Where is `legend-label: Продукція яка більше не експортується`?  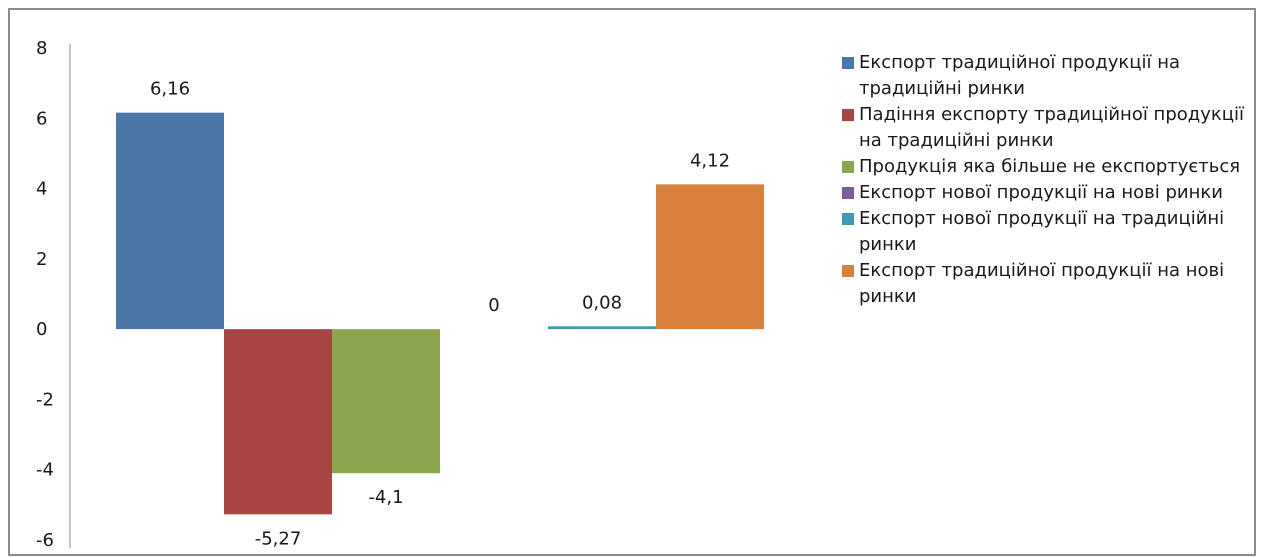
legend-label: Продукція яка більше не експортується is located at coordinates (1050, 166).